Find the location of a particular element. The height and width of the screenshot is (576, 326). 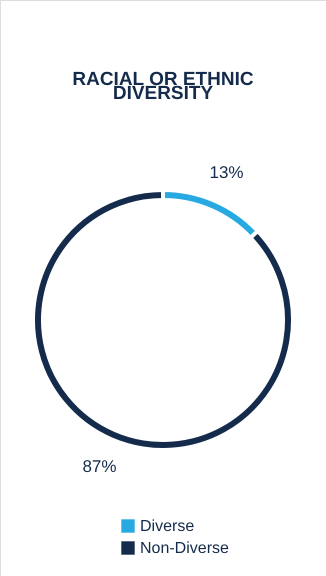

data-label: 13% is located at coordinates (227, 172).